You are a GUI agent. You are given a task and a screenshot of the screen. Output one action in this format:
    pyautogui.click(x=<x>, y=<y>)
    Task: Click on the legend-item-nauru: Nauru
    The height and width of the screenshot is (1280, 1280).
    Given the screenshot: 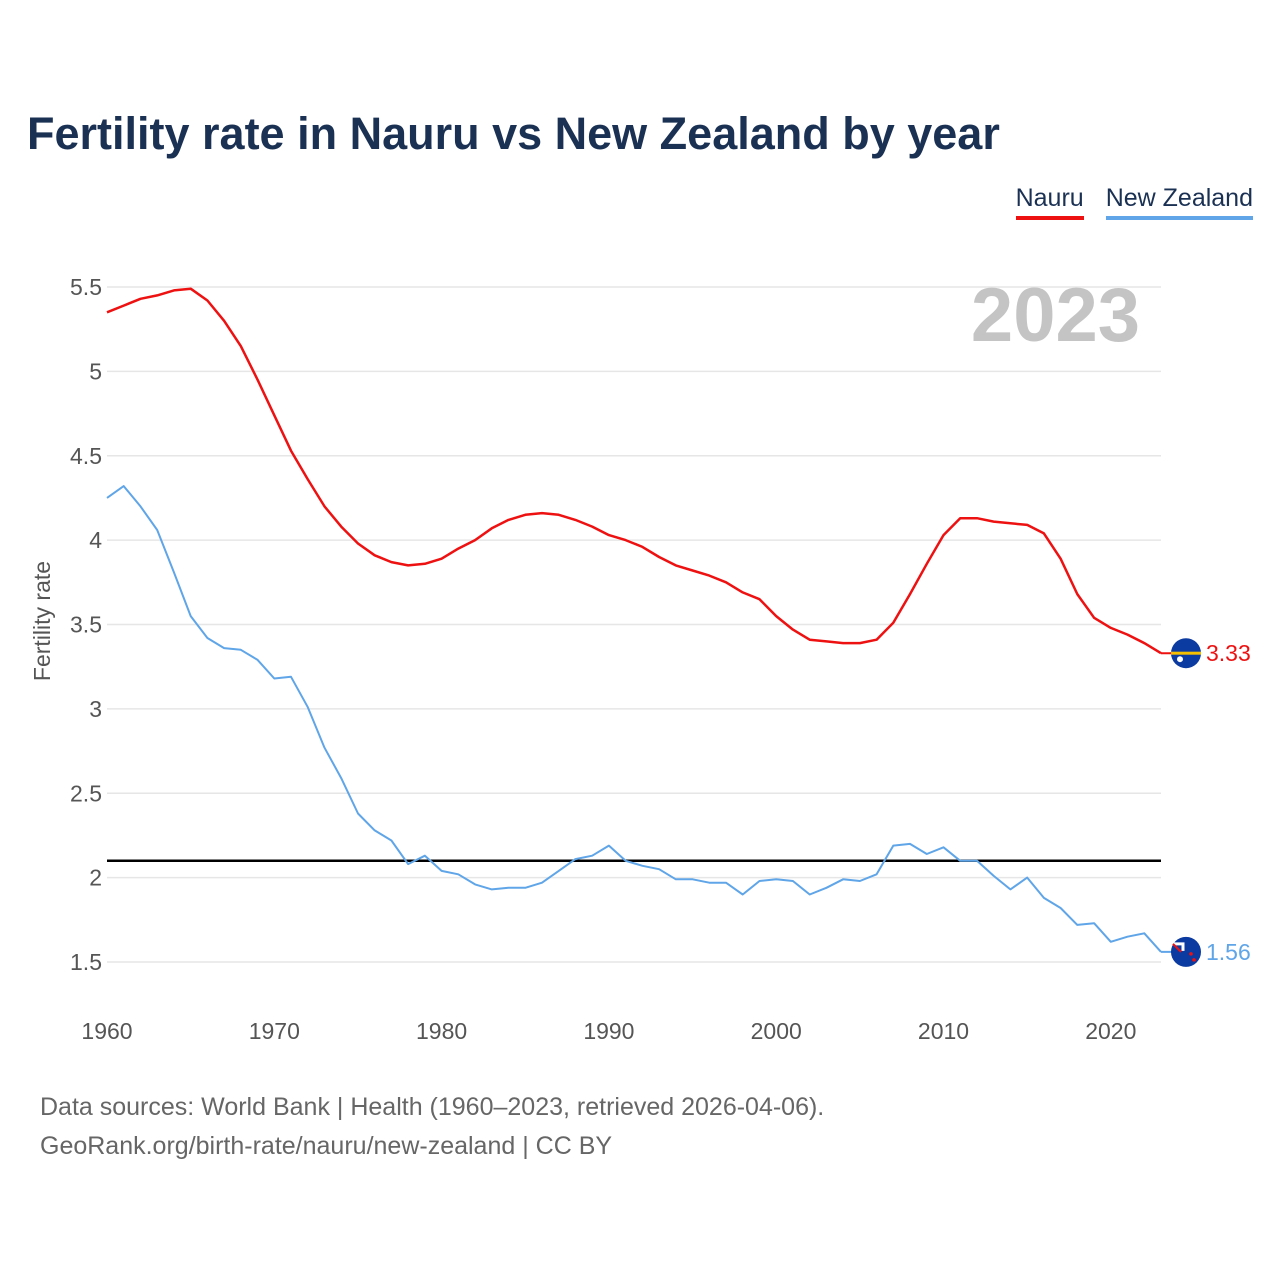 What is the action you would take?
    pyautogui.click(x=1049, y=202)
    